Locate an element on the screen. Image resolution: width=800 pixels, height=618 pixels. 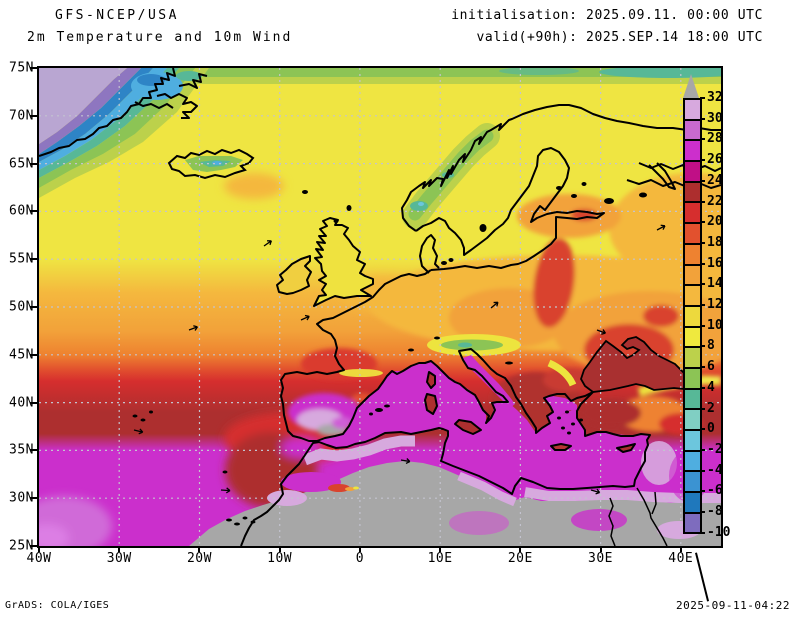
colorbar-tick-label: 8 is located at coordinates (711, 346).